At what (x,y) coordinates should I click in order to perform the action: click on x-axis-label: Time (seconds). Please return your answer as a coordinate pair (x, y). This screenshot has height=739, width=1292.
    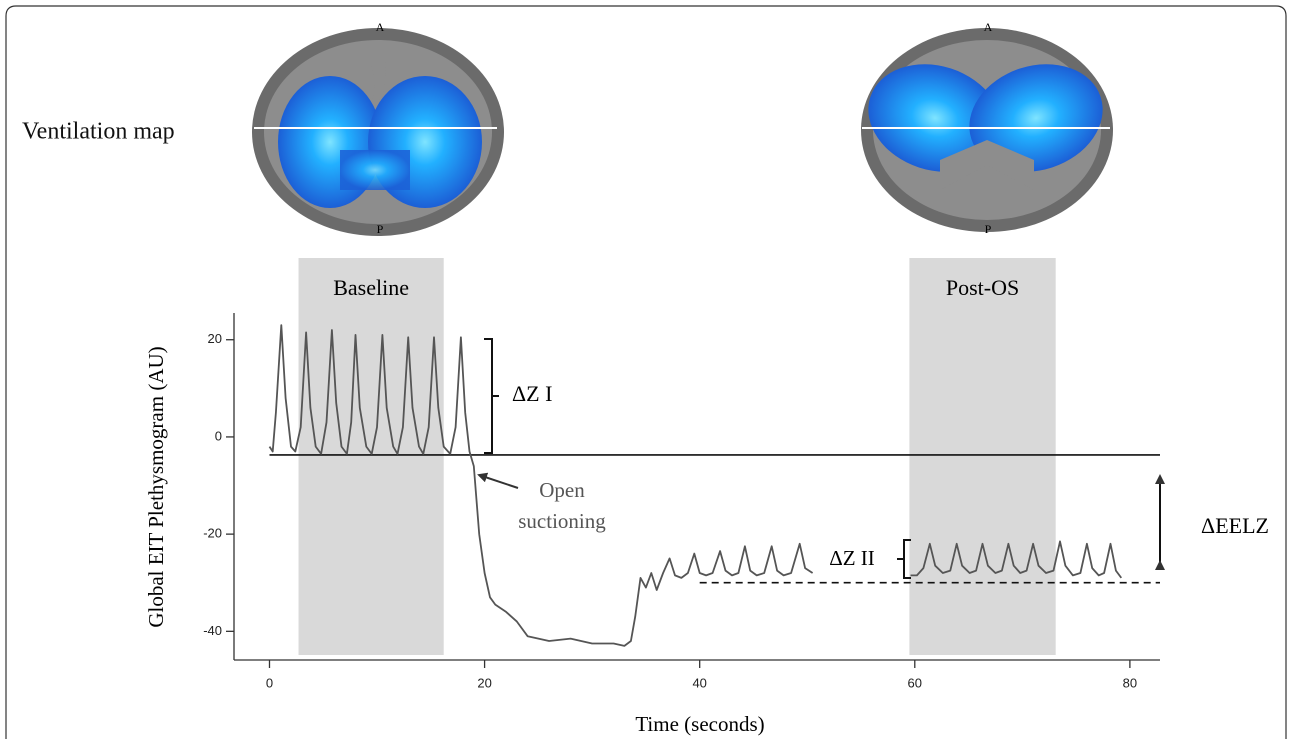
    Looking at the image, I should click on (699, 724).